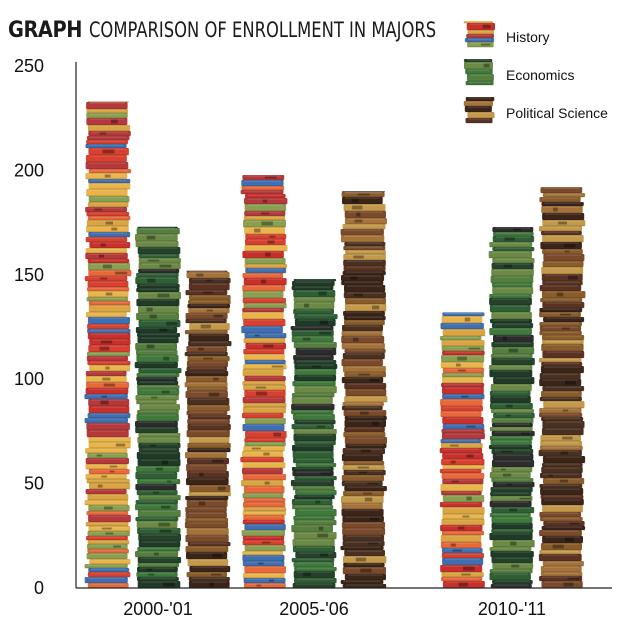 Image resolution: width=630 pixels, height=626 pixels. What do you see at coordinates (344, 603) in the screenshot?
I see `x-axis: 2000-'01 2005-'06 2010-'11` at bounding box center [344, 603].